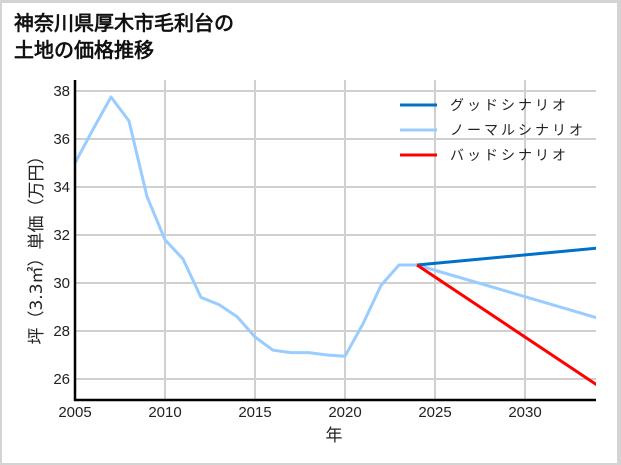 Image resolution: width=621 pixels, height=465 pixels. What do you see at coordinates (61, 283) in the screenshot?
I see `y-tick-label: 30` at bounding box center [61, 283].